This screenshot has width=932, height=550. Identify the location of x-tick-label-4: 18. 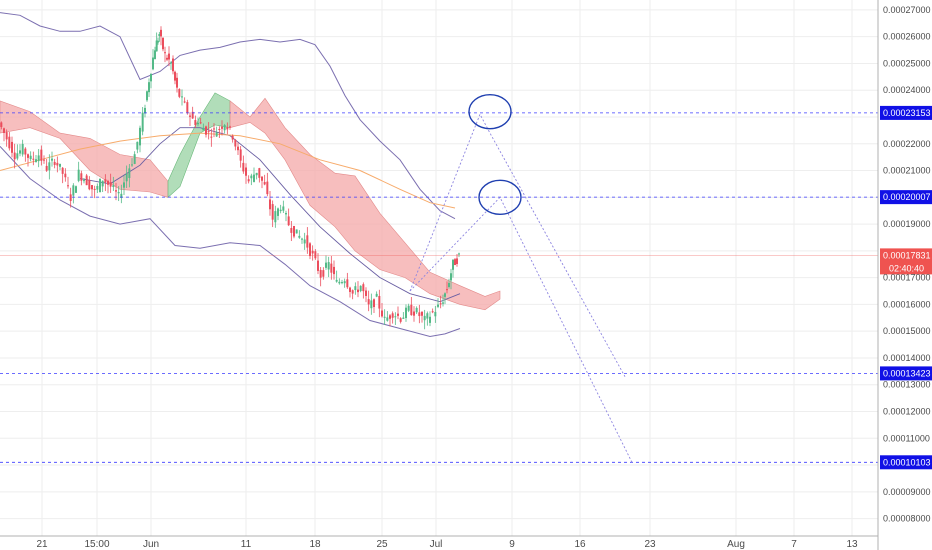
(315, 544).